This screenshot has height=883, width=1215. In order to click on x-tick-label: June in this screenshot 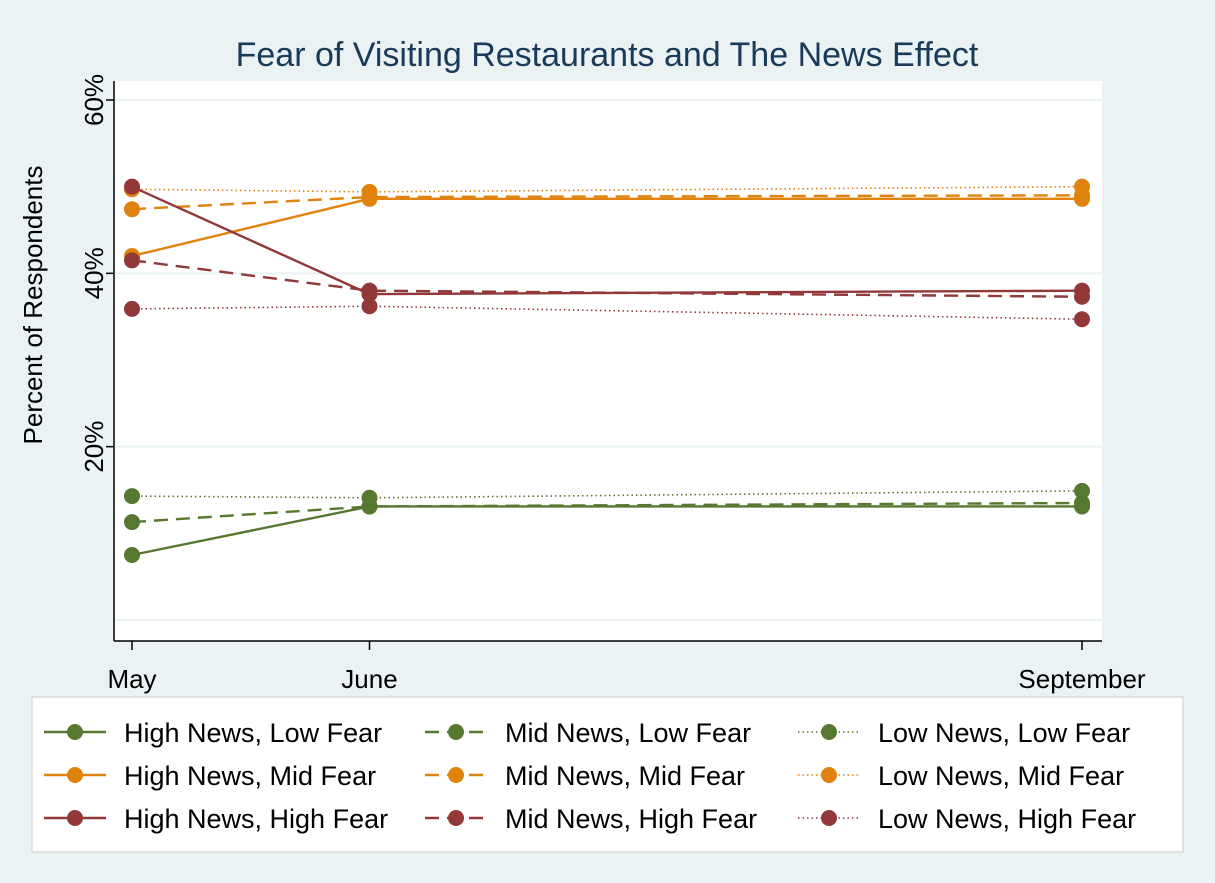, I will do `click(369, 679)`.